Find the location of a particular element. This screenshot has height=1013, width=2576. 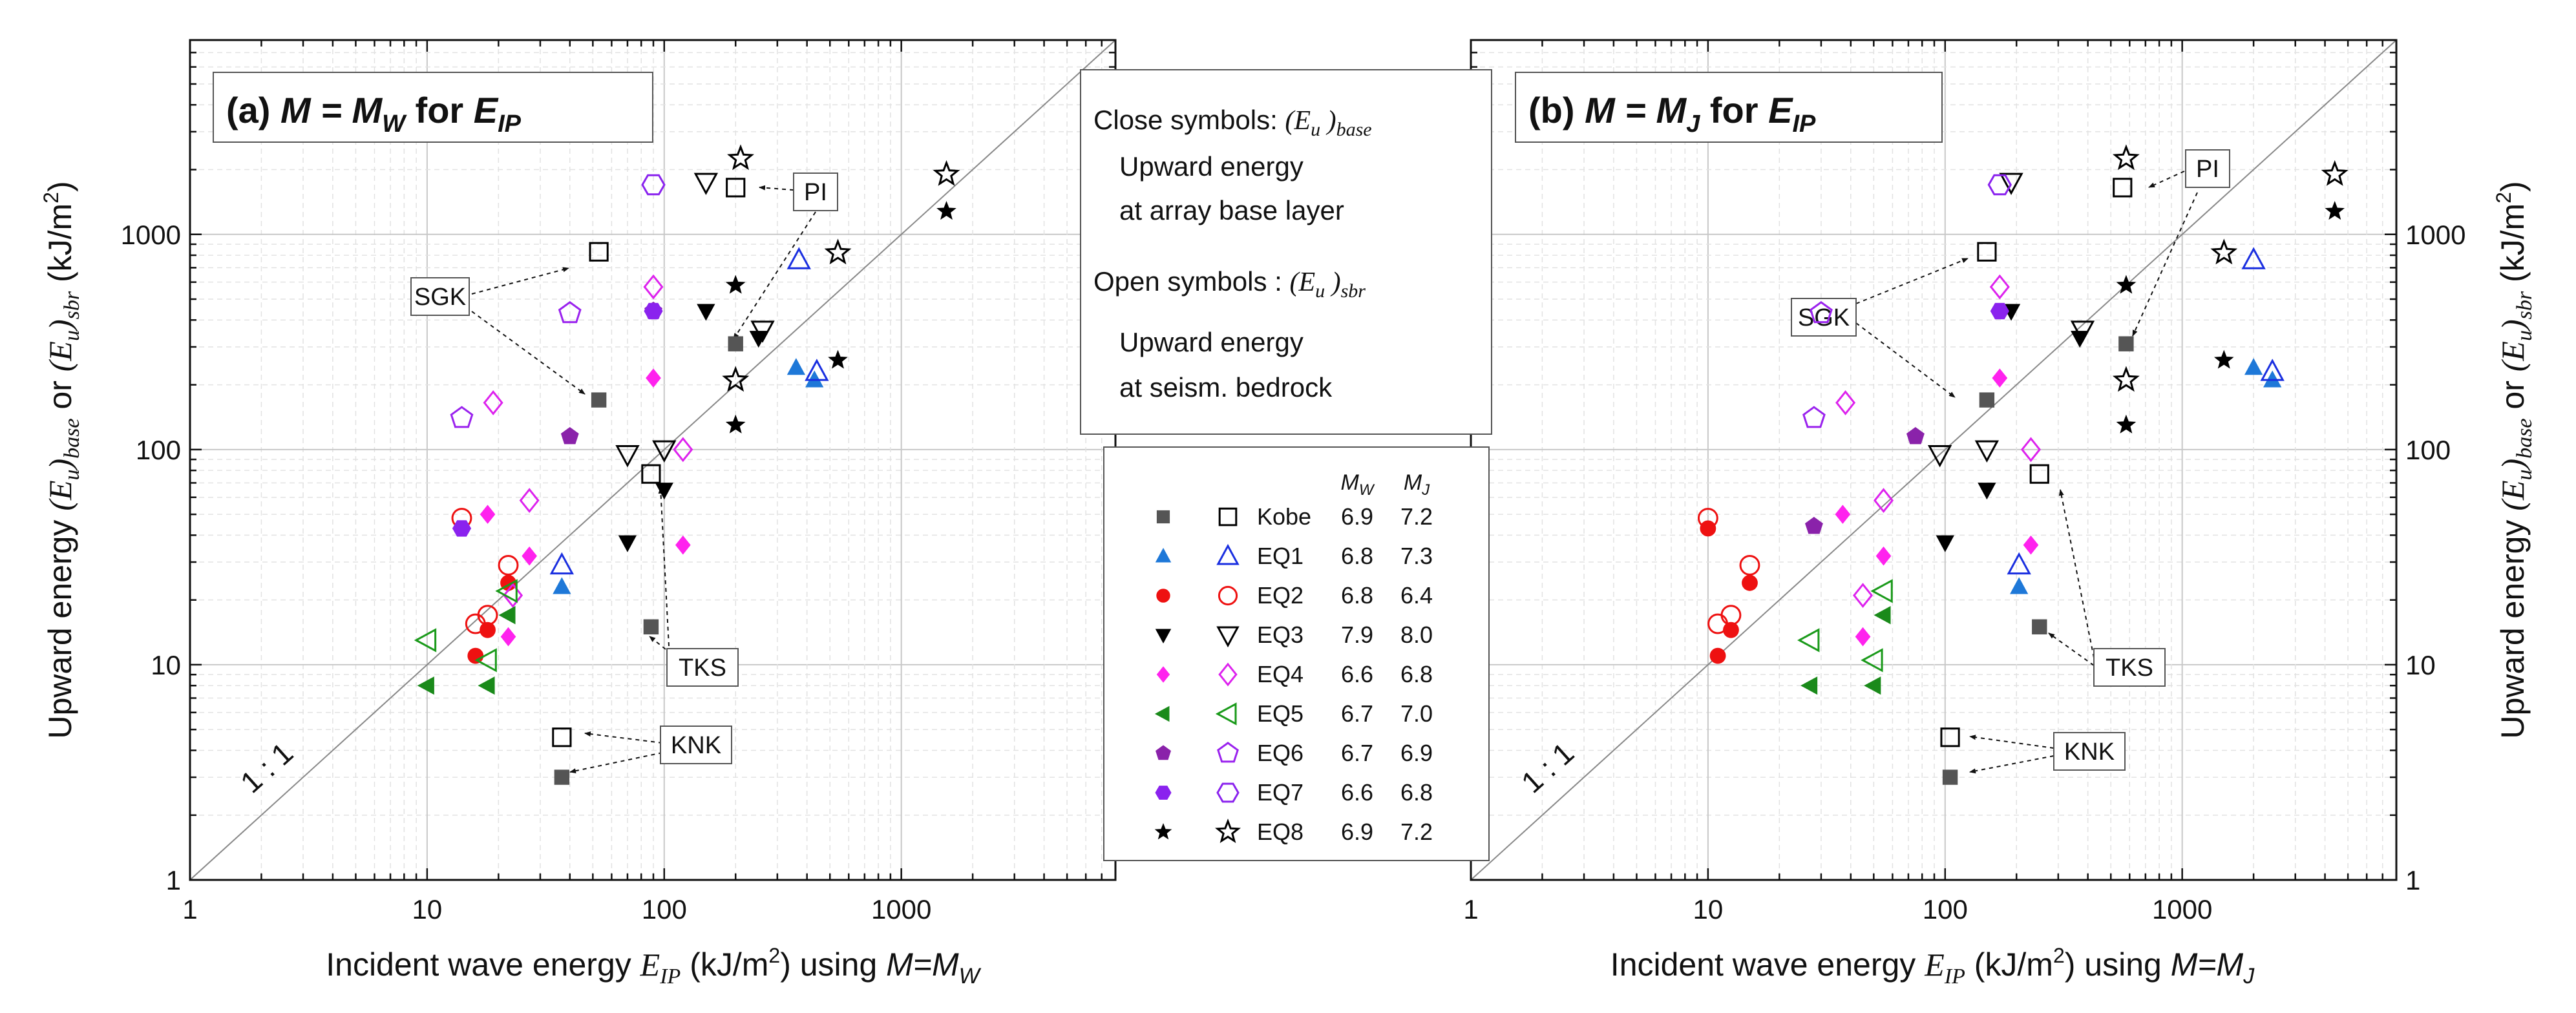

close-desc-1: Upward energy is located at coordinates (1211, 166).